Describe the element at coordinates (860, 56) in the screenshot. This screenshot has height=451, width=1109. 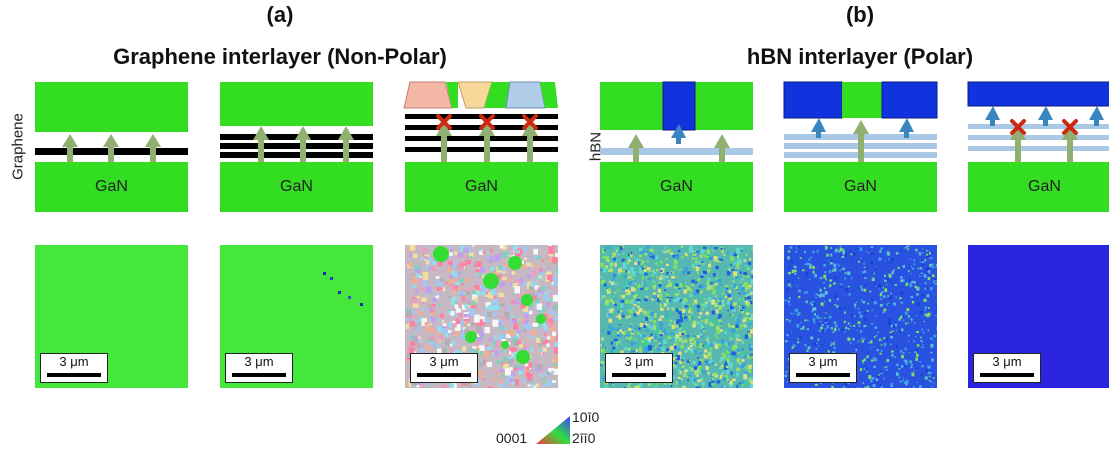
I see `panel-b-heading: hBN interlayer (Polar)` at that location.